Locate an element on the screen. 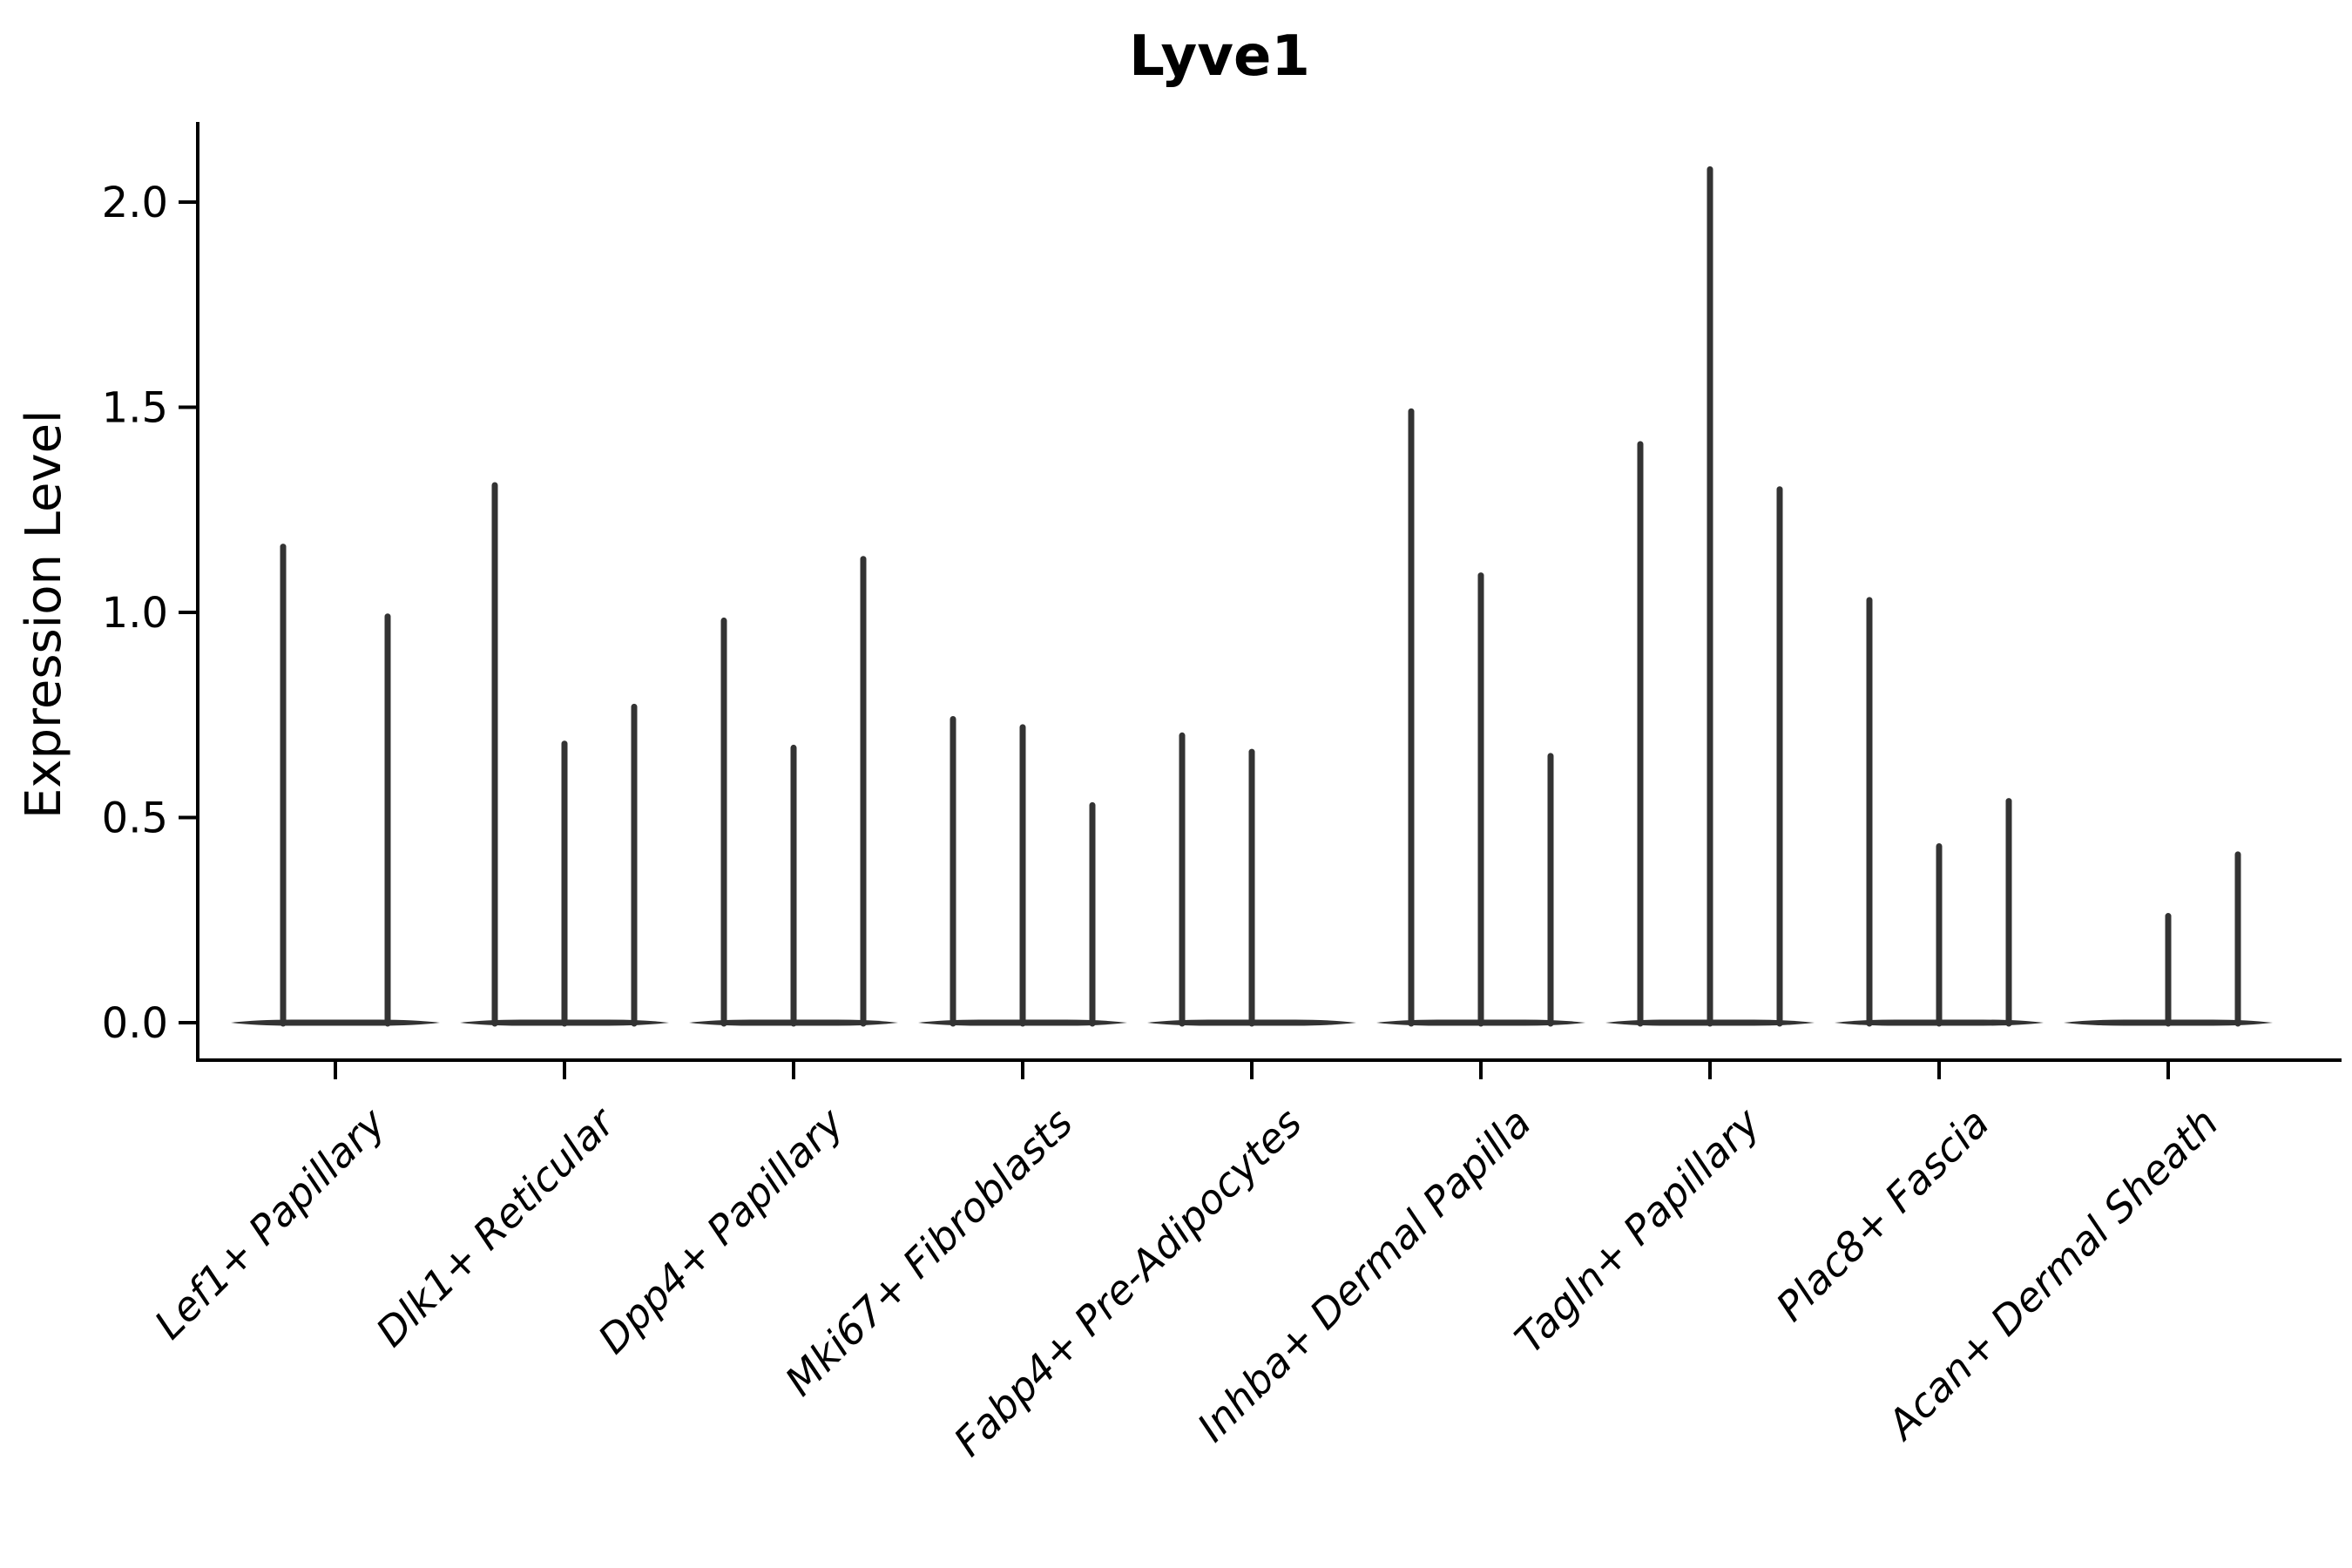 The image size is (2352, 1568). y-tick-label: 1.0 is located at coordinates (135, 613).